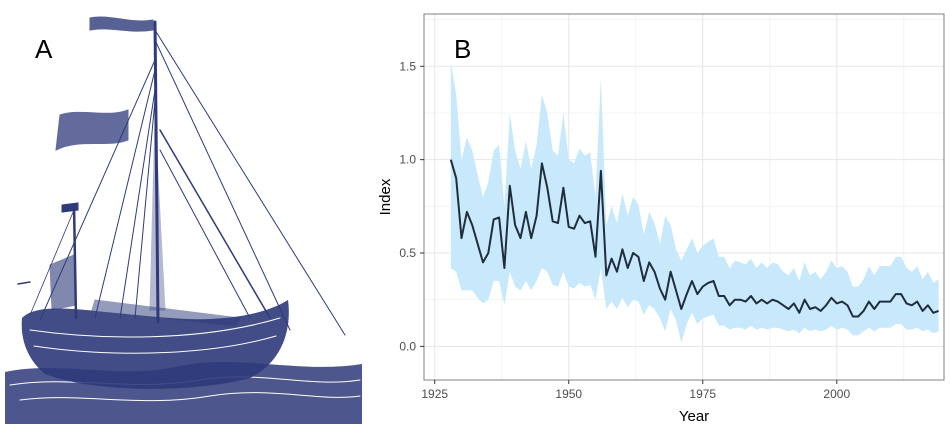  Describe the element at coordinates (407, 346) in the screenshot. I see `y-tick-label: 0.0` at that location.